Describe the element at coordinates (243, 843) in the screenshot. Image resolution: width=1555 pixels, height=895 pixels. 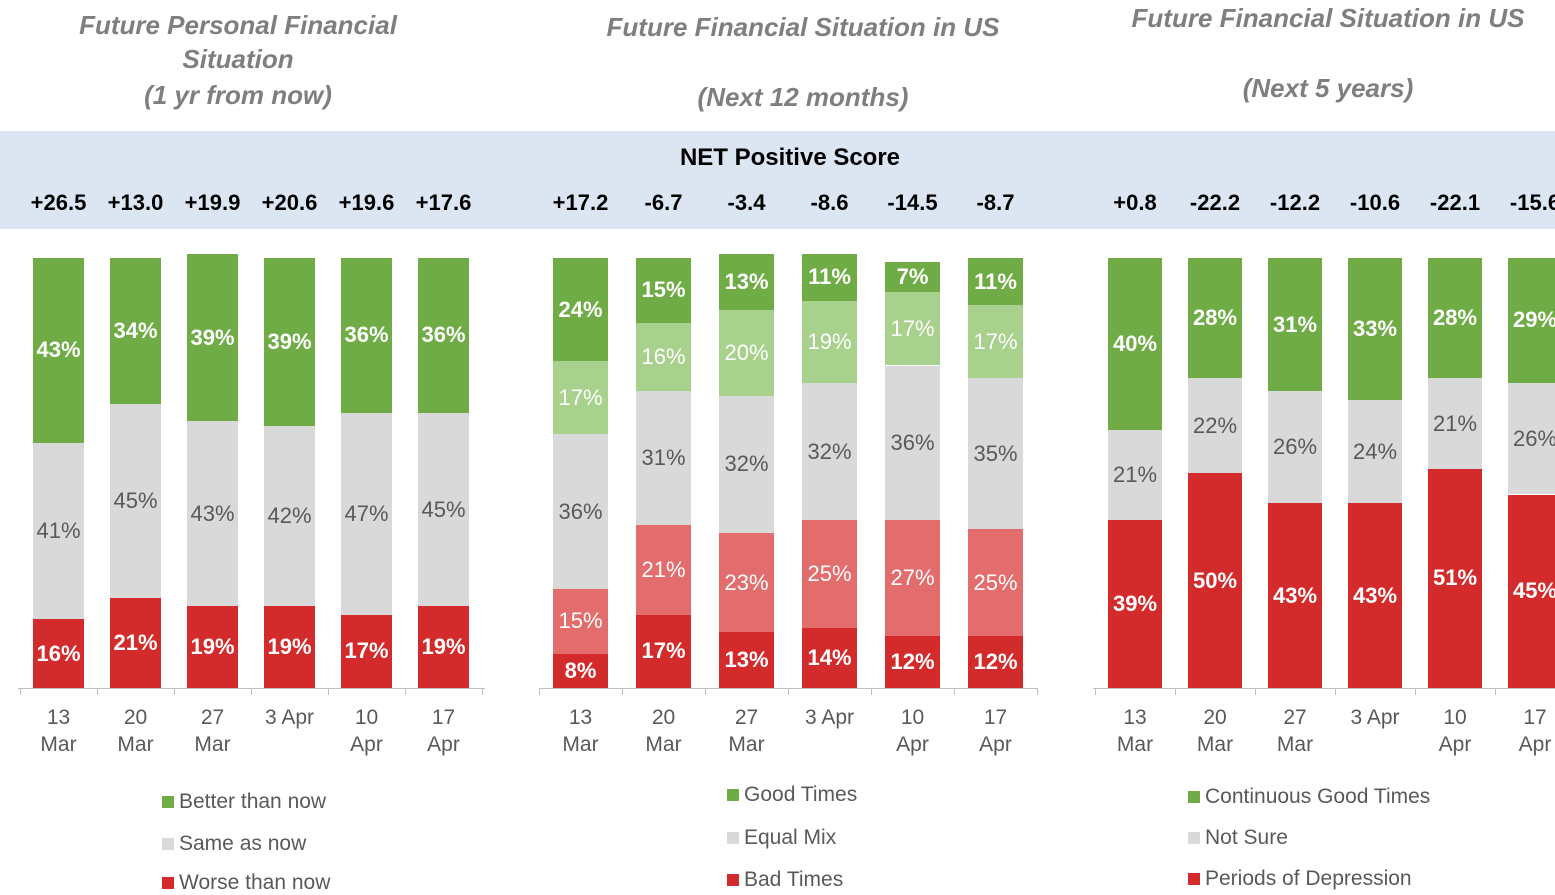
I see `legend-label: Same as now` at that location.